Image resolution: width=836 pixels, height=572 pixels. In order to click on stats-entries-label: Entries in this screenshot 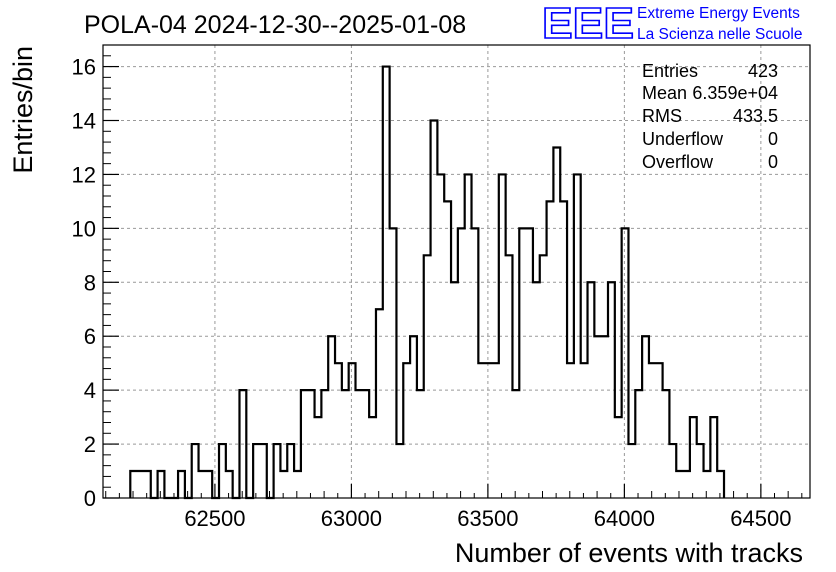, I will do `click(670, 71)`.